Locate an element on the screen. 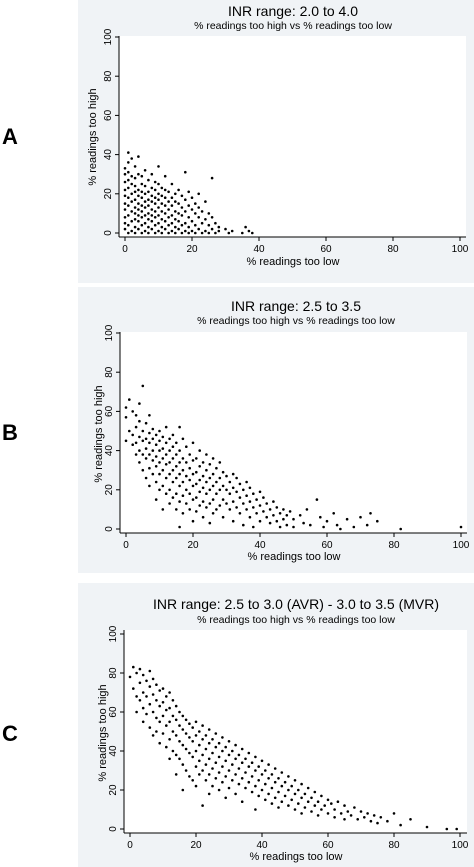 The height and width of the screenshot is (867, 474). chart-a-xtick-label: 60 is located at coordinates (326, 249).